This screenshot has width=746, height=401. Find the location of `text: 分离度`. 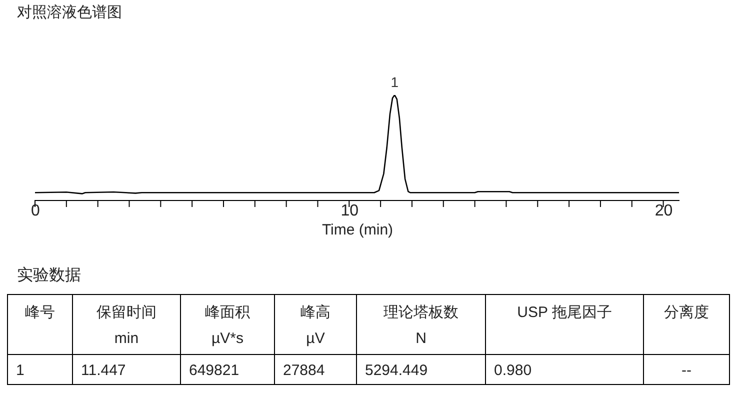

text: 分离度 is located at coordinates (687, 324).